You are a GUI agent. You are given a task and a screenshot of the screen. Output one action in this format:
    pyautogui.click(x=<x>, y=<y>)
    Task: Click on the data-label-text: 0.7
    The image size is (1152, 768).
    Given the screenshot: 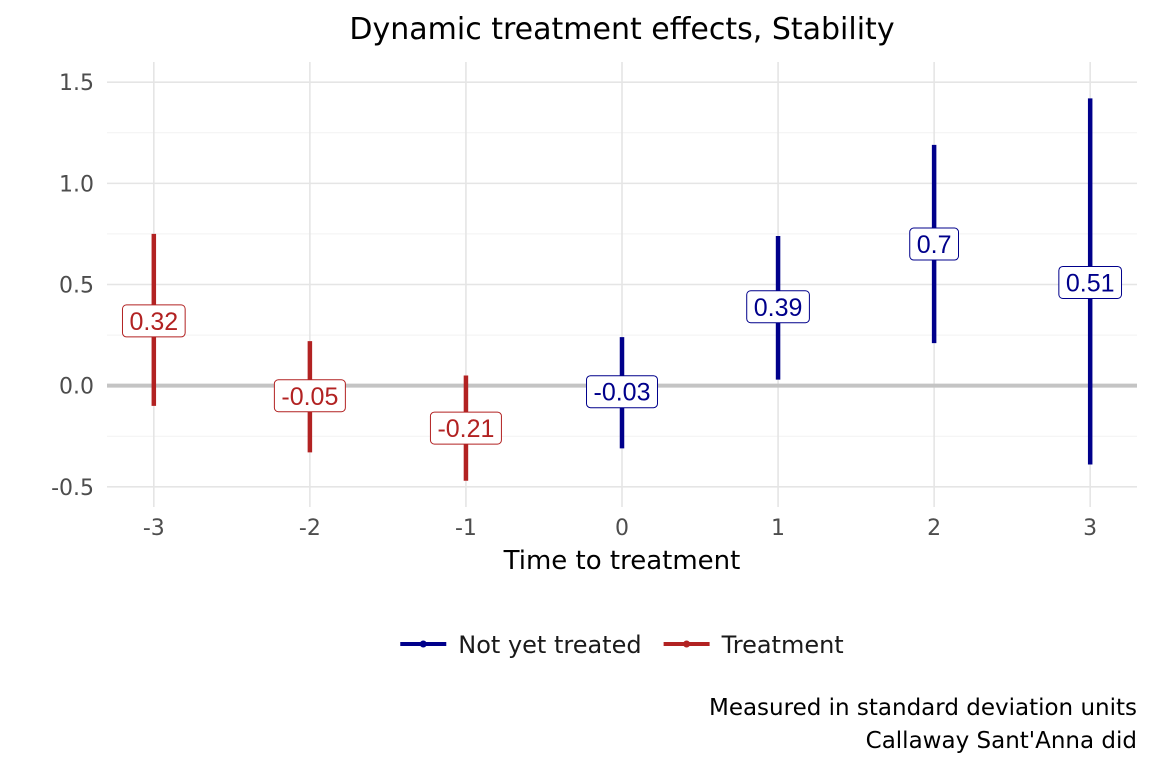 What is the action you would take?
    pyautogui.click(x=934, y=245)
    